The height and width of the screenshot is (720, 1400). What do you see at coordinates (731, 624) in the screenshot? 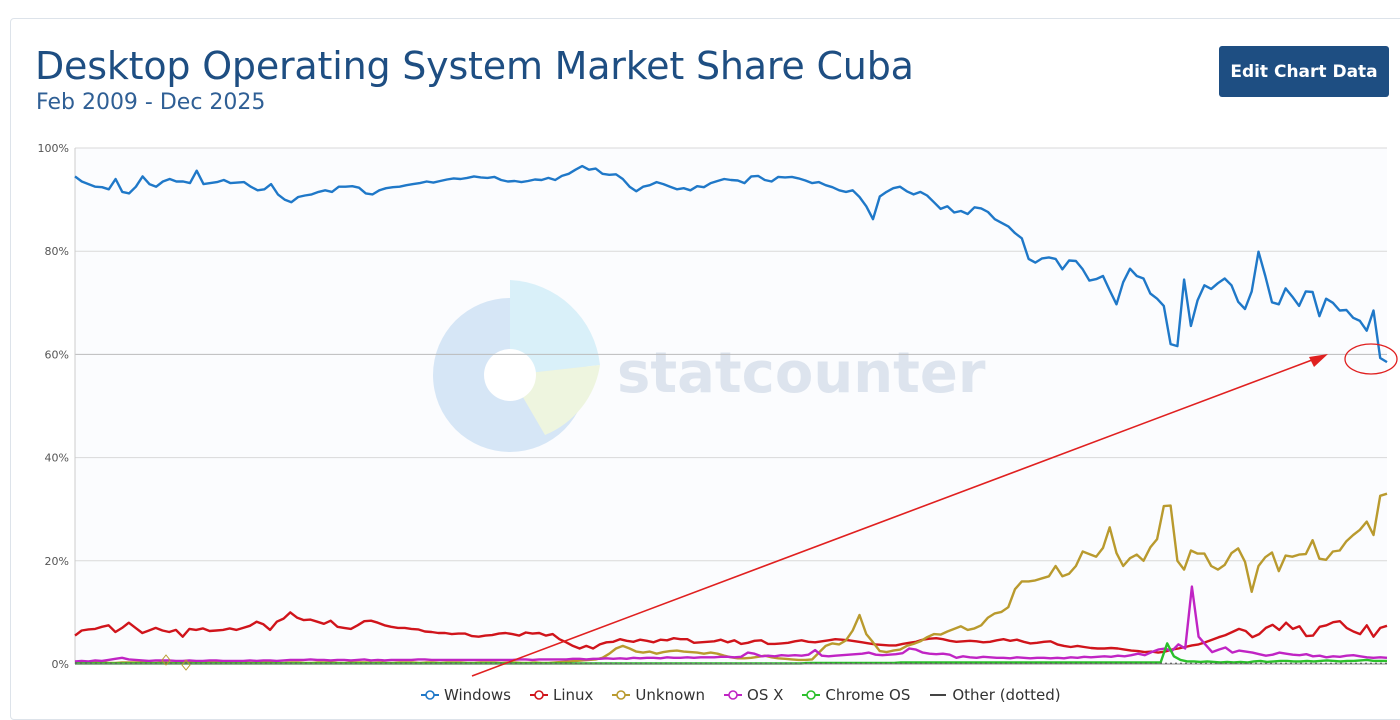
I see `series-line-os-x` at bounding box center [731, 624].